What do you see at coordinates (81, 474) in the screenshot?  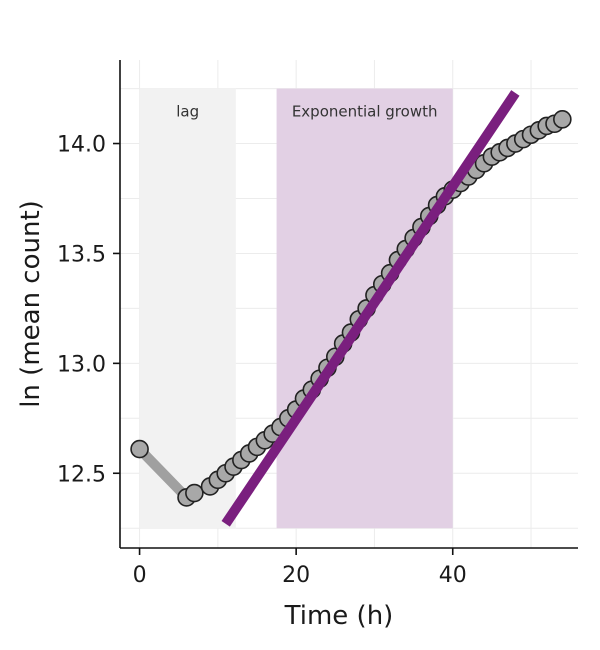 I see `y-tick-label: 12.5` at bounding box center [81, 474].